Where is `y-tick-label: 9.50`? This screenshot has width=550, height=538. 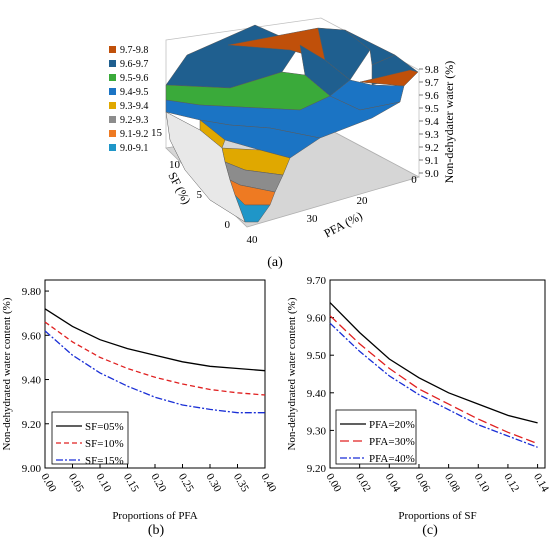
y-tick-label: 9.50 is located at coordinates (317, 356).